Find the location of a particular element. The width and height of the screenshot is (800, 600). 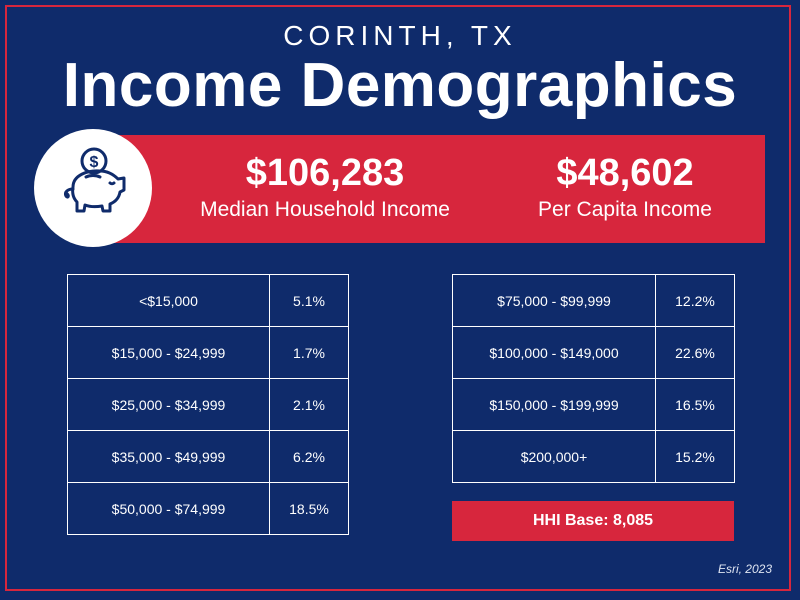

income-percent: 2.1% is located at coordinates (309, 404).